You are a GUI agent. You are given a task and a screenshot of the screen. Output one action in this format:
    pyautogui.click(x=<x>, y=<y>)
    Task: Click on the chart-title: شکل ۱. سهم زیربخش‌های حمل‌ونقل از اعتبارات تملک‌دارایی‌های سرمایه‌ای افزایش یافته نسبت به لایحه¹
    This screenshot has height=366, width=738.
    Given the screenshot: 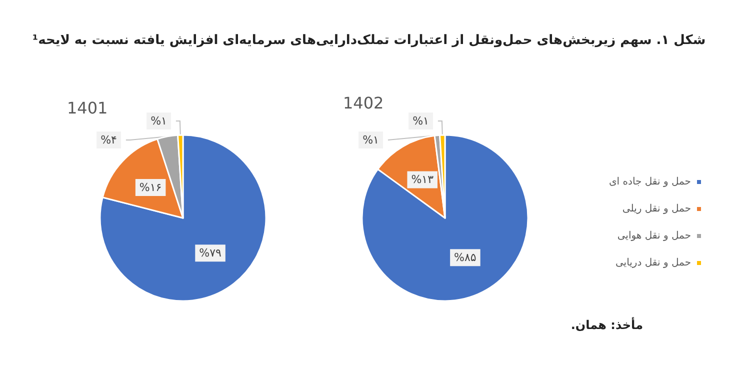 What is the action you would take?
    pyautogui.click(x=369, y=40)
    